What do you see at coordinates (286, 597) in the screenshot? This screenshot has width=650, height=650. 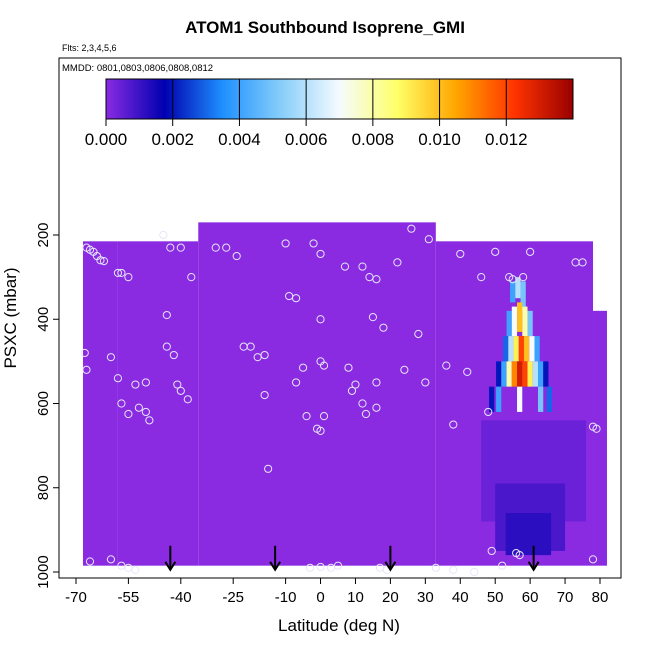 I see `x-tick-label: -10` at bounding box center [286, 597].